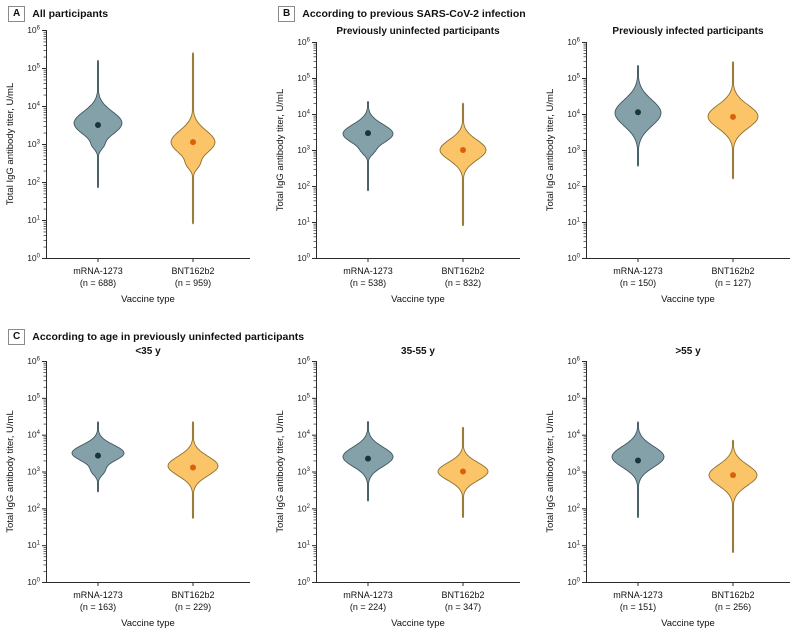 The image size is (810, 641). I want to click on group-n-label: (n = 229), so click(193, 607).